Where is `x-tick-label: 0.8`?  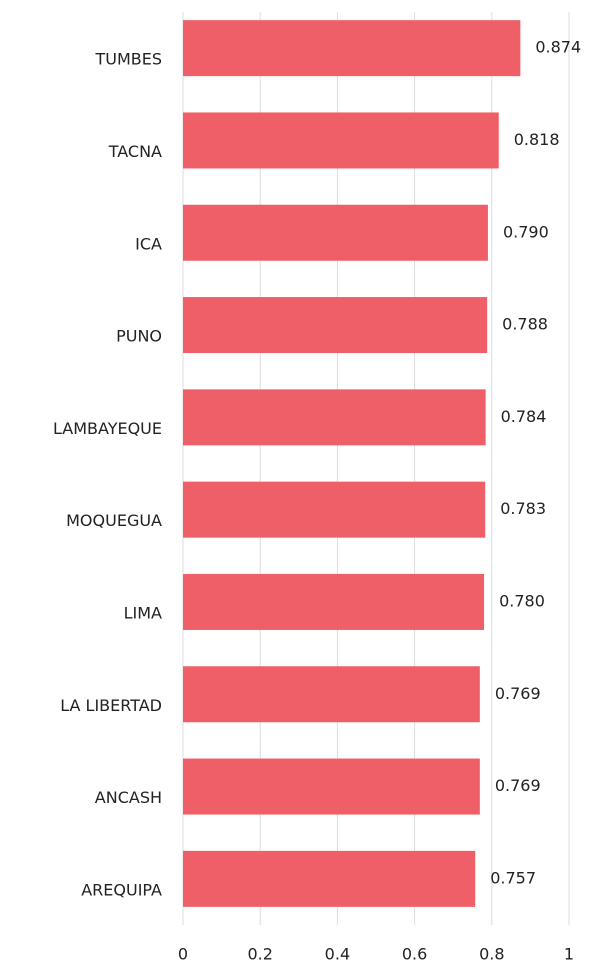 x-tick-label: 0.8 is located at coordinates (491, 954).